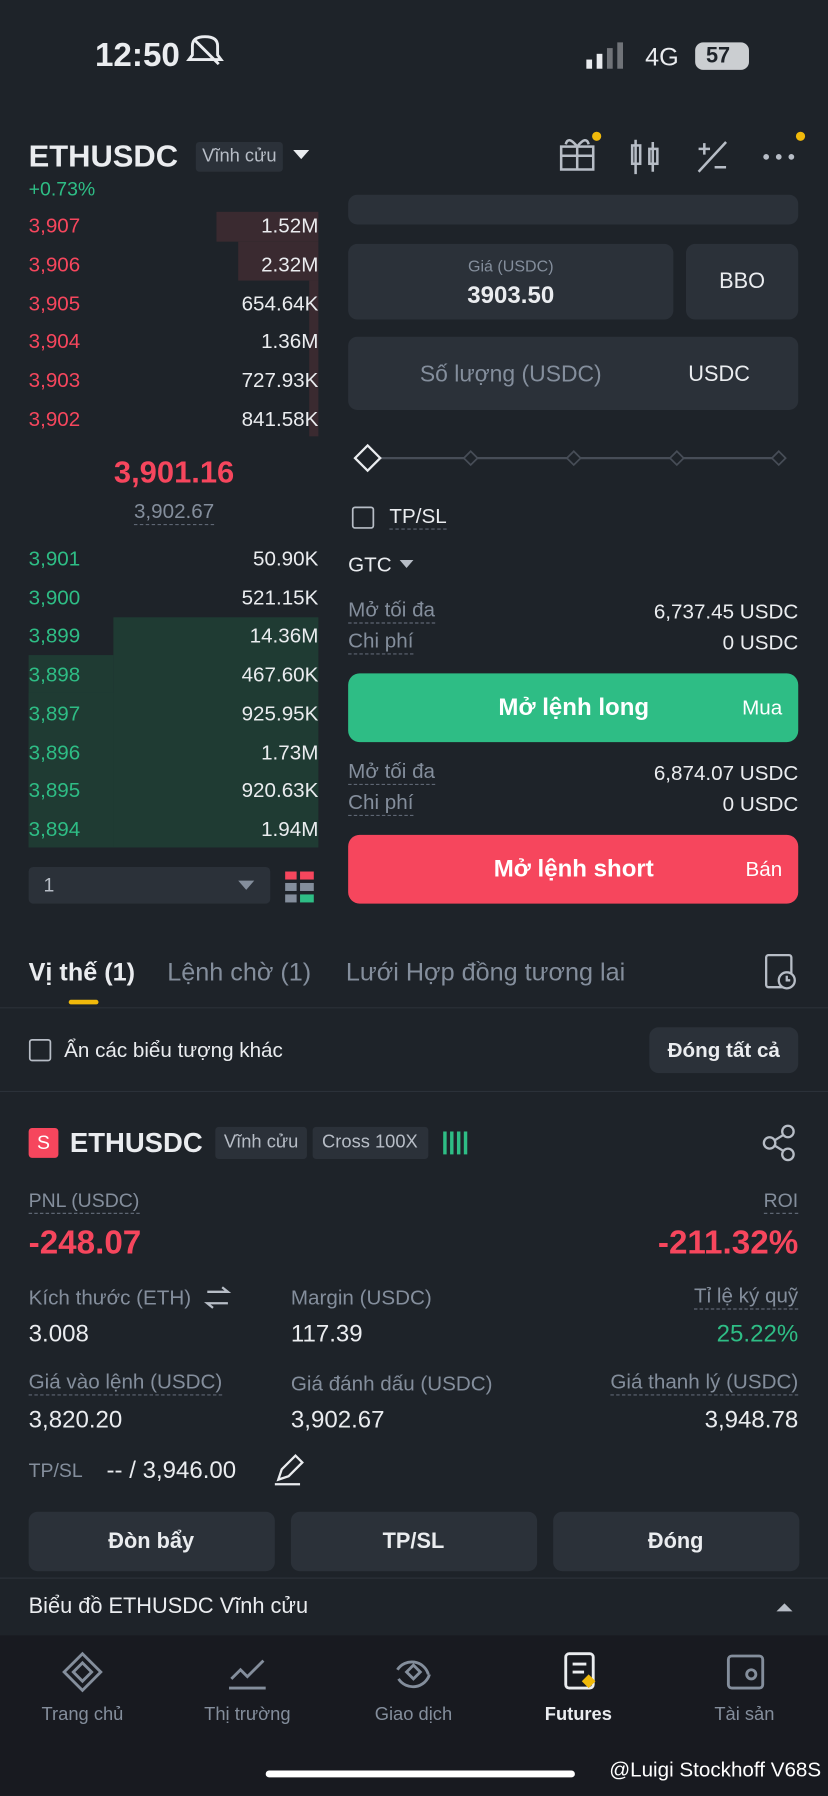 The height and width of the screenshot is (1796, 828). What do you see at coordinates (58, 1334) in the screenshot?
I see `field-value: 3.008` at bounding box center [58, 1334].